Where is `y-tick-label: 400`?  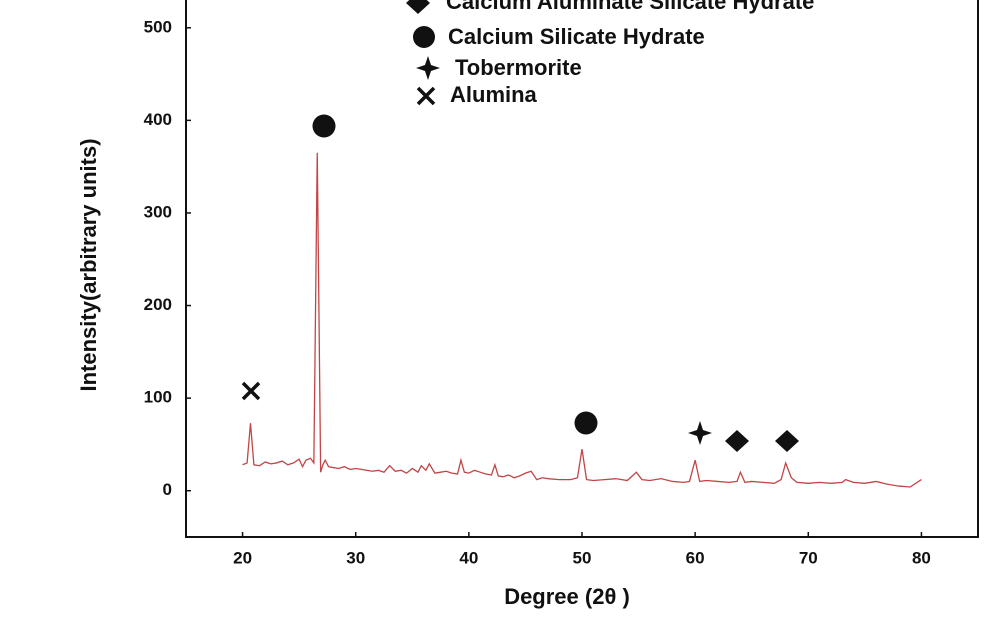
y-tick-label: 400 is located at coordinates (158, 119).